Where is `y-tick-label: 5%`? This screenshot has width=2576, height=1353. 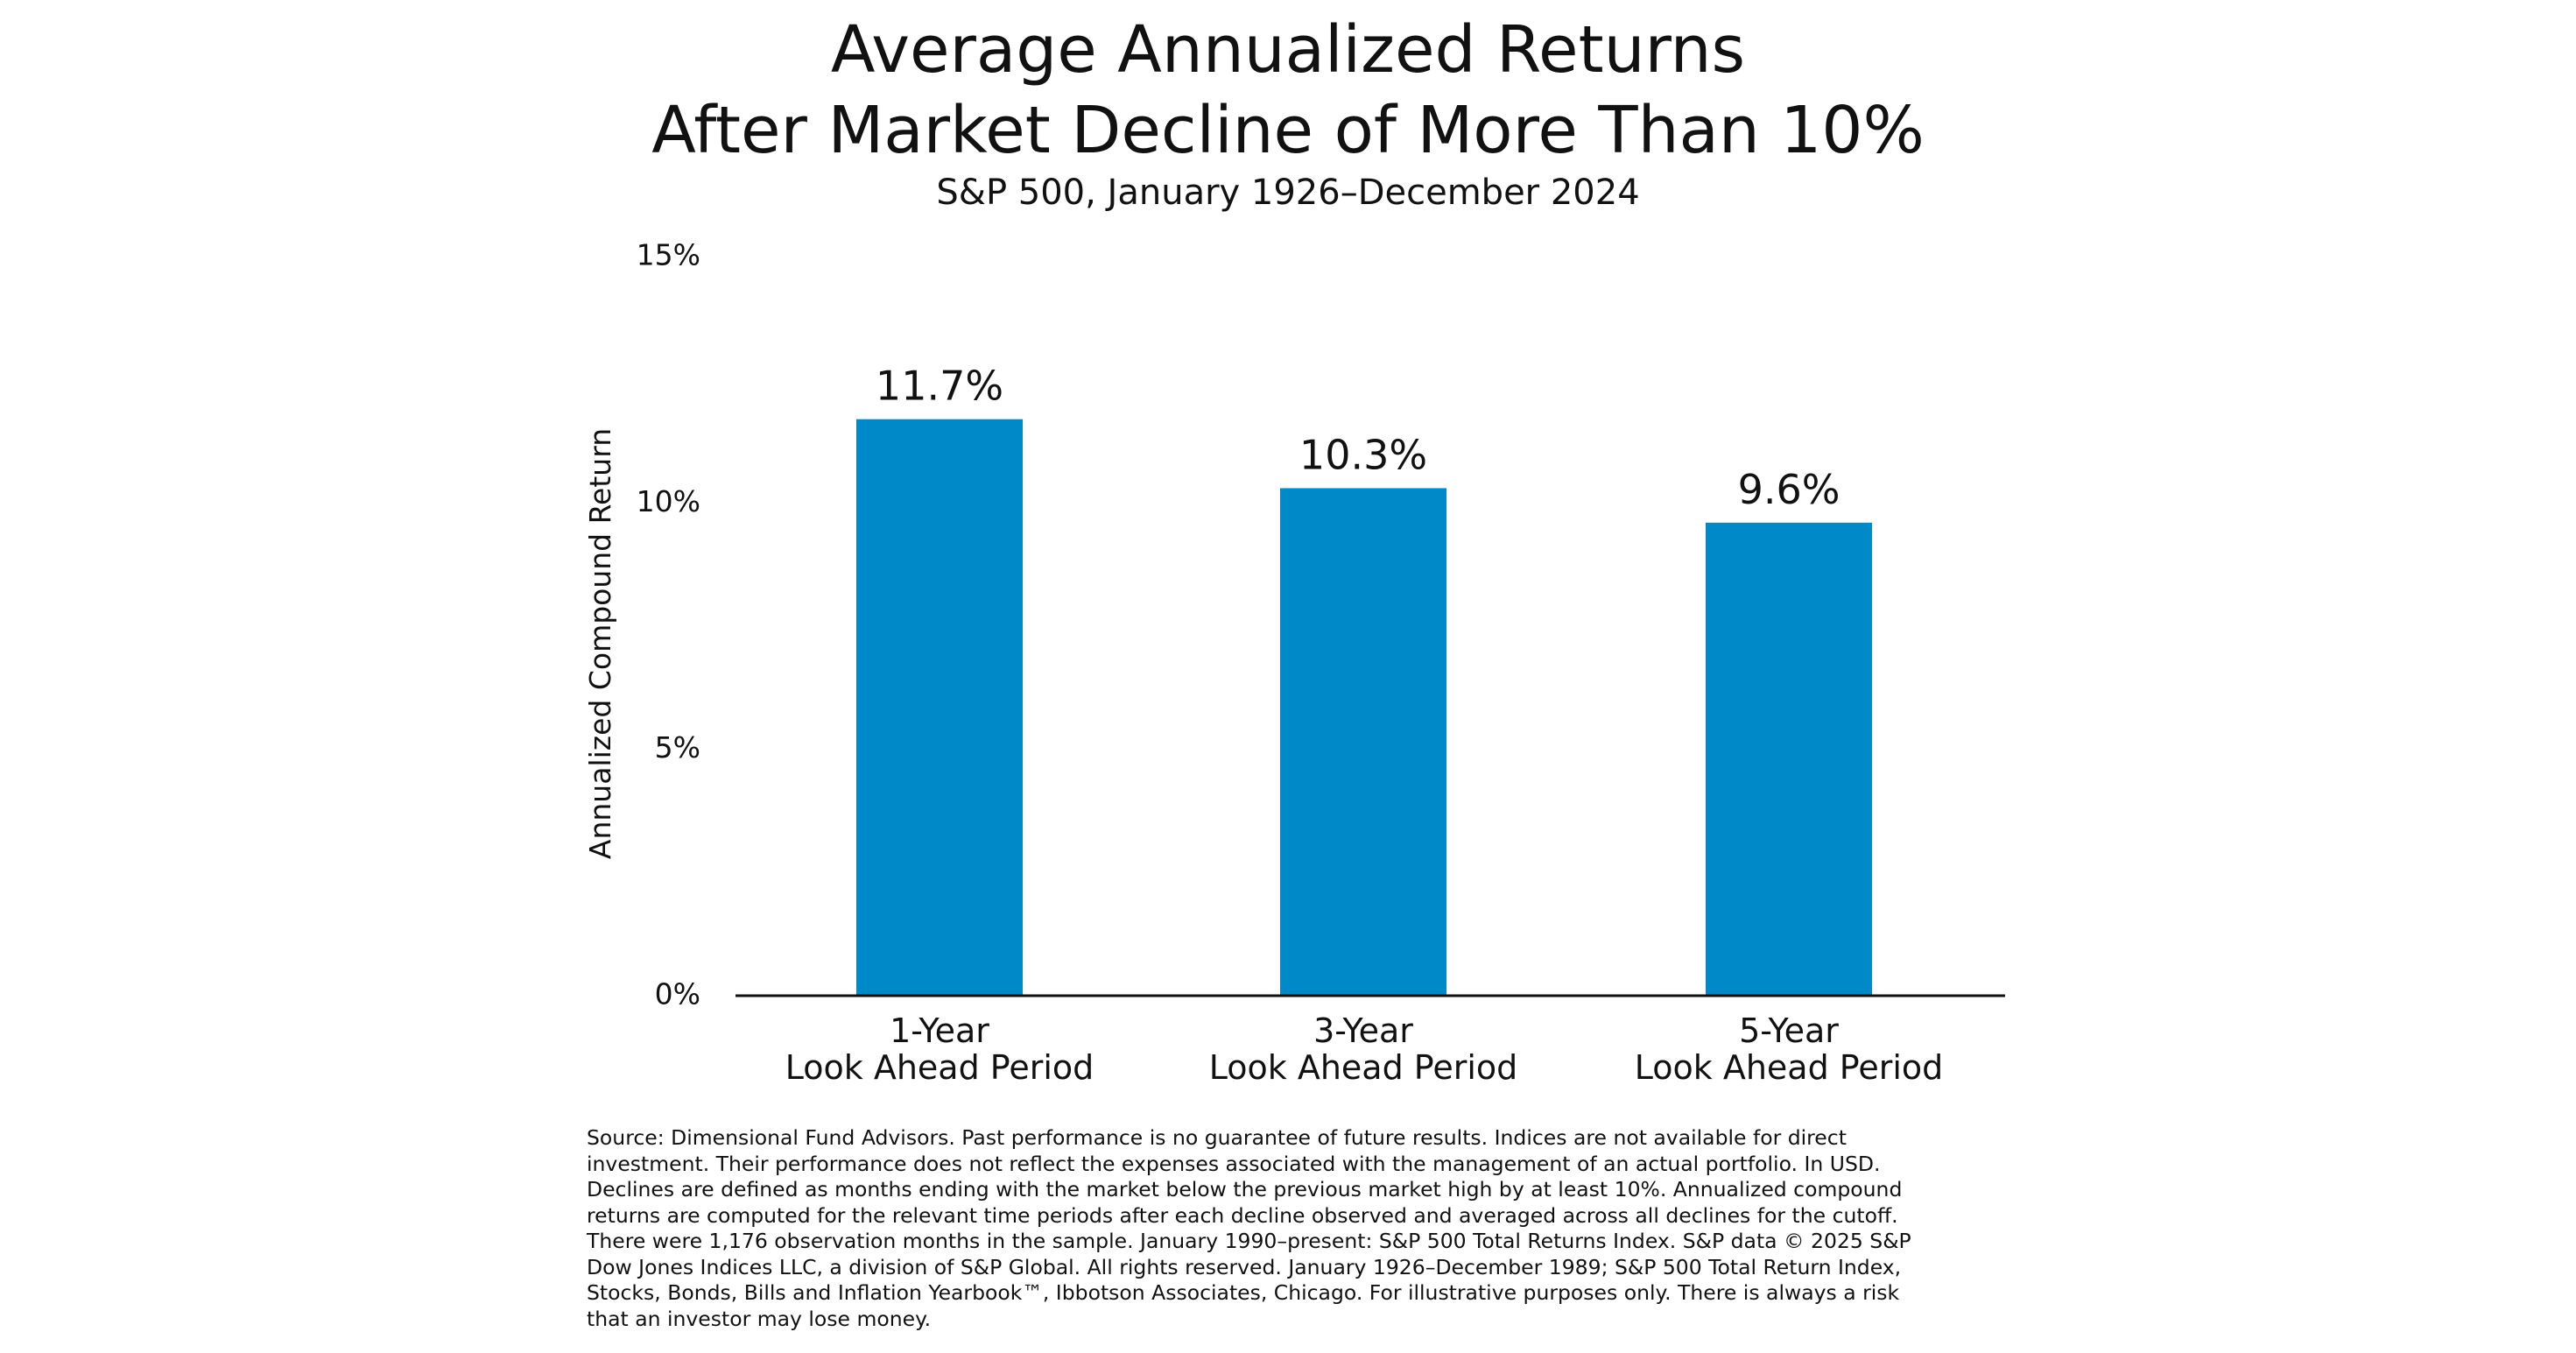 y-tick-label: 5% is located at coordinates (677, 747).